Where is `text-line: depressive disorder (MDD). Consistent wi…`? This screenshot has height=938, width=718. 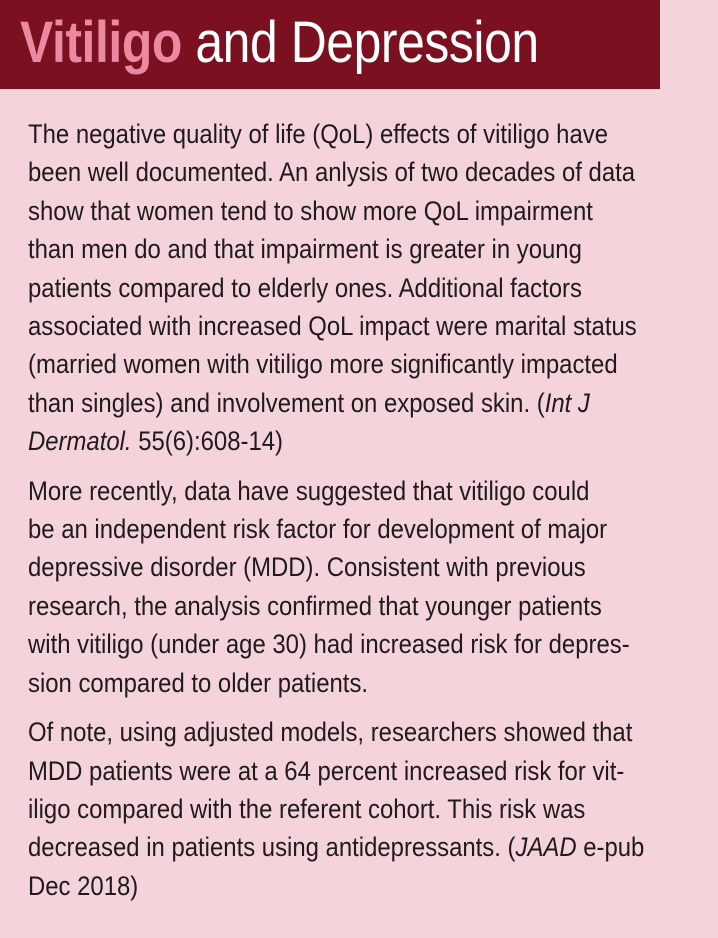 text-line: depressive disorder (MDD). Consistent wi… is located at coordinates (355, 567).